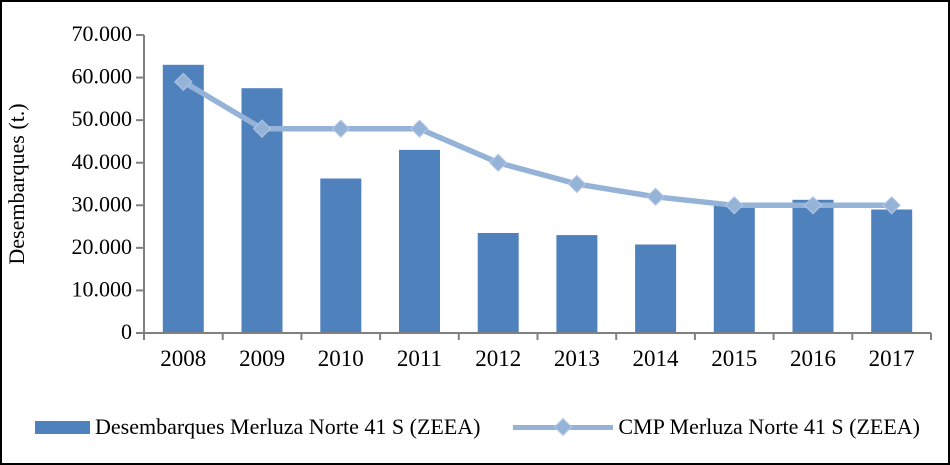  What do you see at coordinates (102, 246) in the screenshot?
I see `y-tick-label: 20.000` at bounding box center [102, 246].